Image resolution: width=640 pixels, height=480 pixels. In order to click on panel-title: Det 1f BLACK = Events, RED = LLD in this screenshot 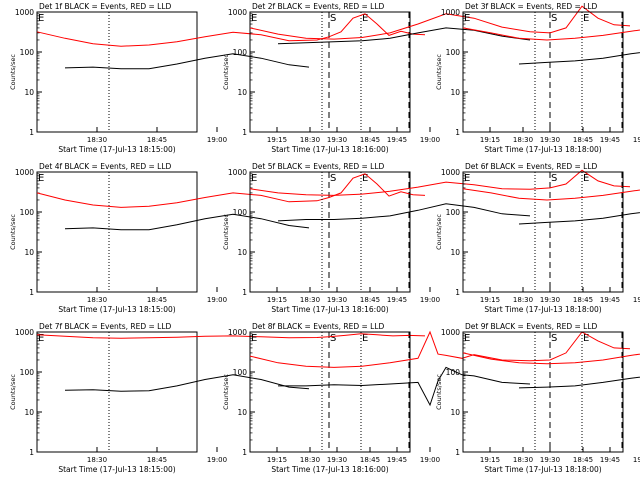, I will do `click(105, 6)`.